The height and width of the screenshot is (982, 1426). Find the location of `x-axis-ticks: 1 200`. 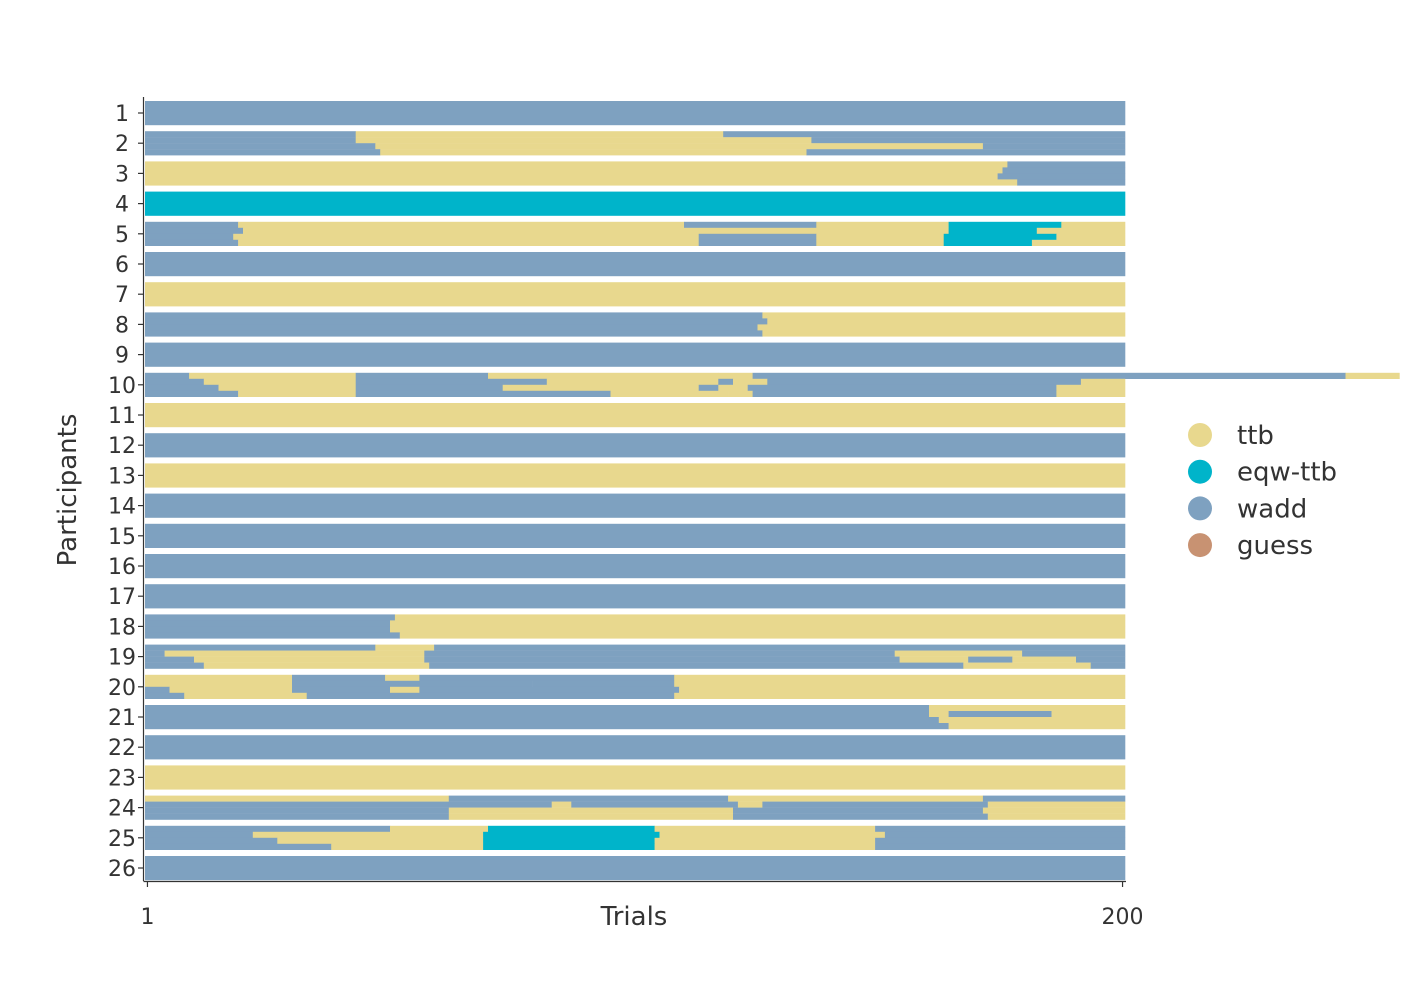

x-axis-ticks: 1 200 is located at coordinates (642, 905).